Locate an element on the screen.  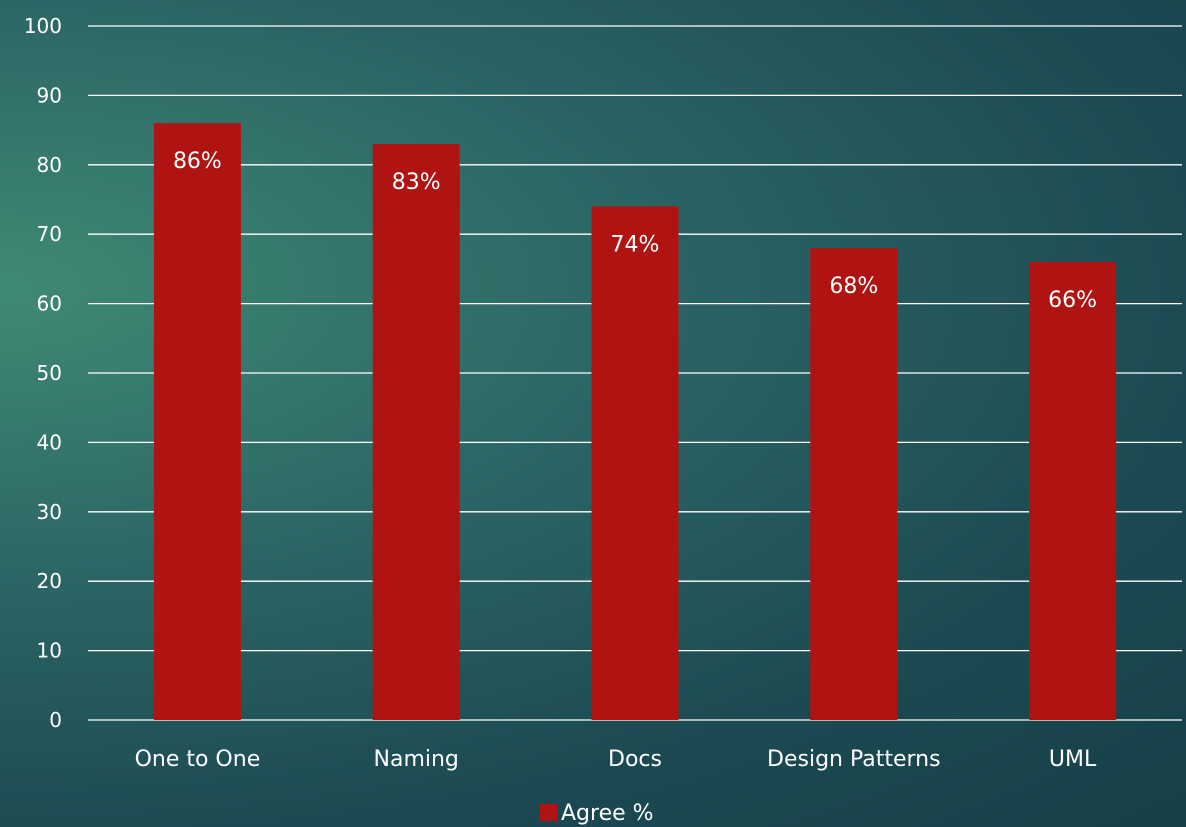
y-tick-label: 100 is located at coordinates (43, 26).